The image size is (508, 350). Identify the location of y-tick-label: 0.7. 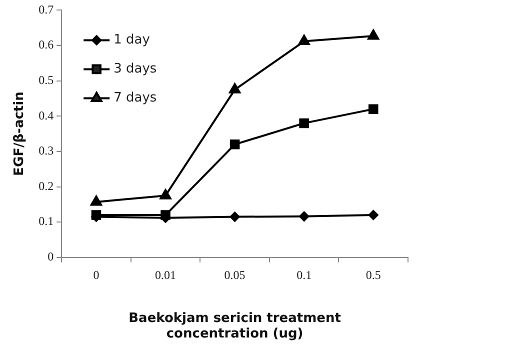
(46, 9).